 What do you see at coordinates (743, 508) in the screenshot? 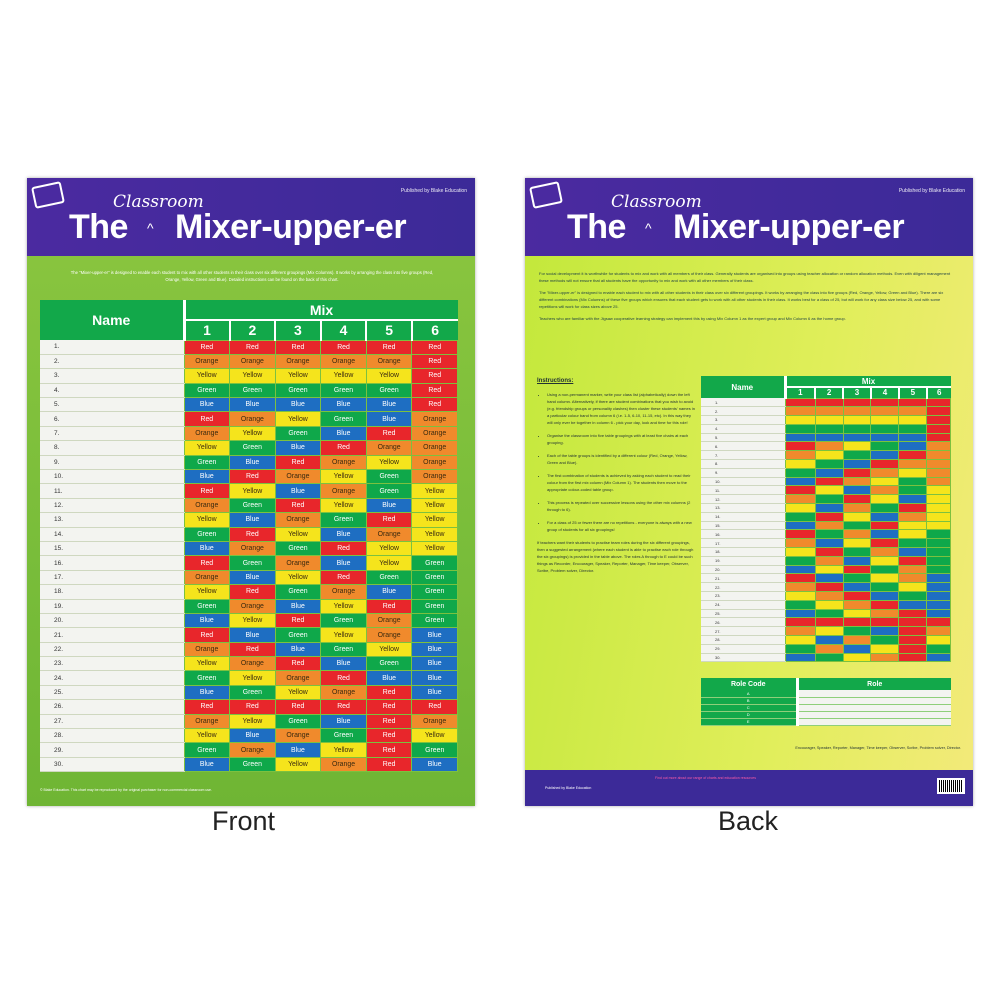
I see `name-cell: 13.` at bounding box center [743, 508].